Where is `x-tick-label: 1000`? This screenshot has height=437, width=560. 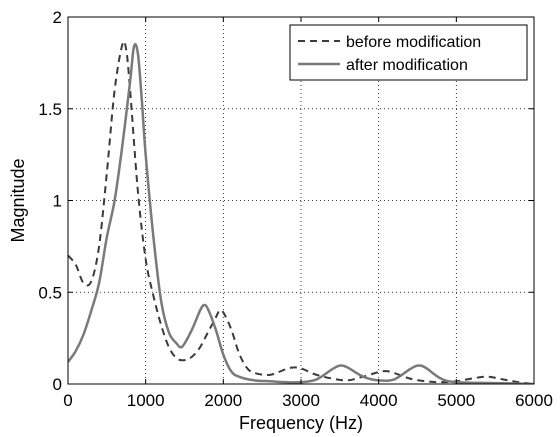
x-tick-label: 1000 is located at coordinates (146, 400).